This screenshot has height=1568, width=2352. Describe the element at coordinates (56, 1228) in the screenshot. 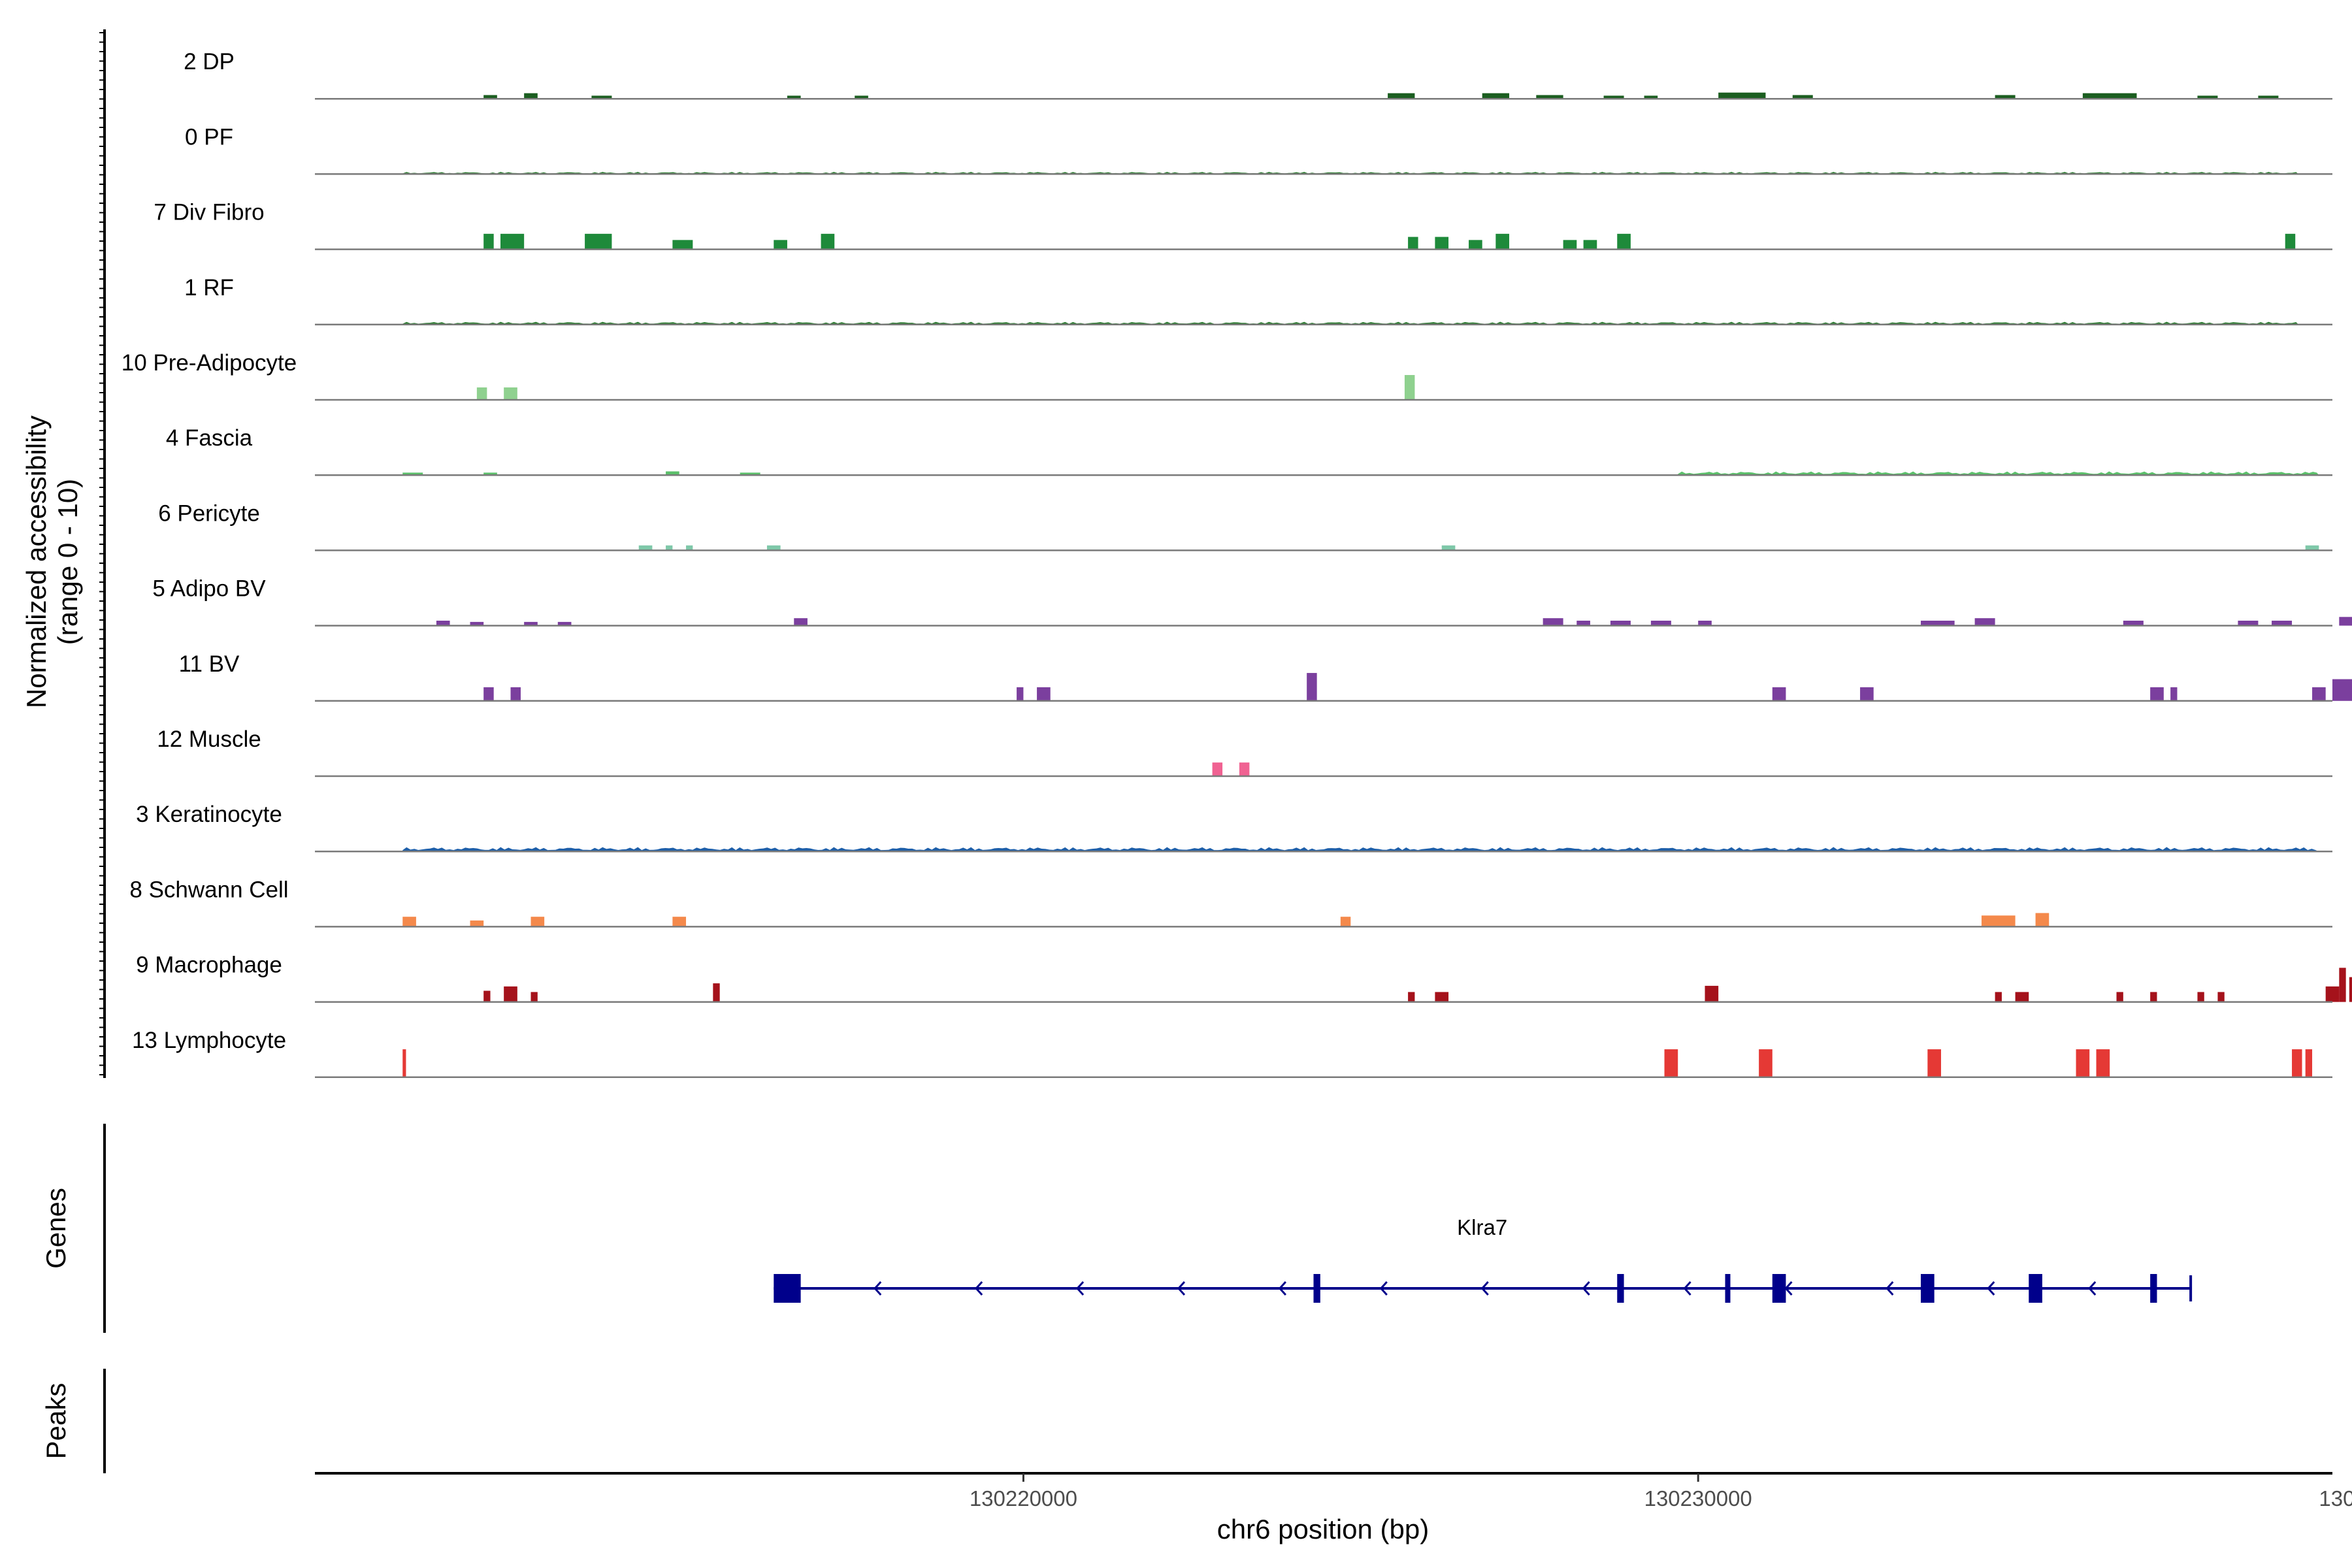

I see `genes-panel-label: Genes` at that location.